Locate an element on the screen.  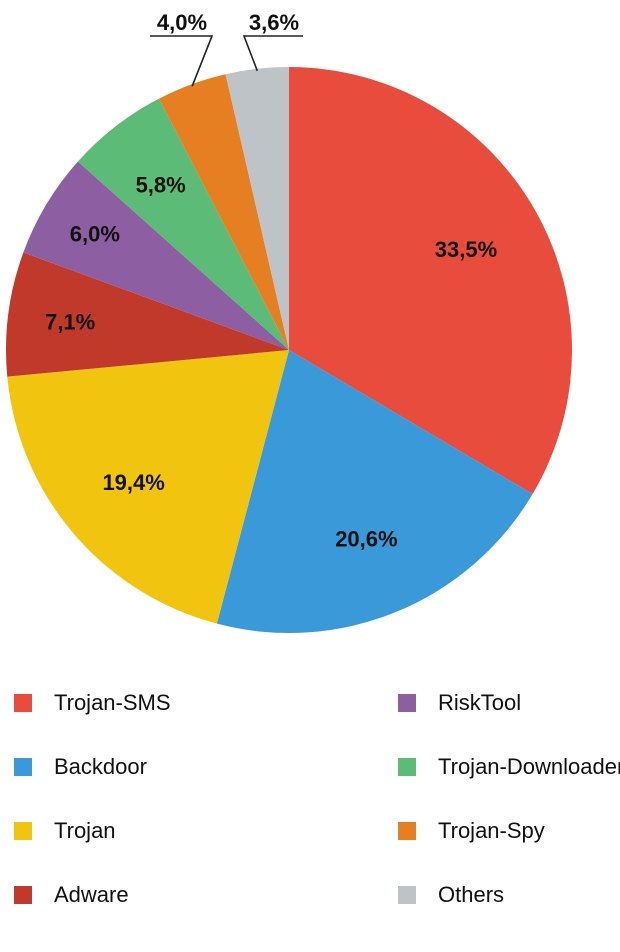
slice-label-trojan-downloader: 5,8% is located at coordinates (161, 185).